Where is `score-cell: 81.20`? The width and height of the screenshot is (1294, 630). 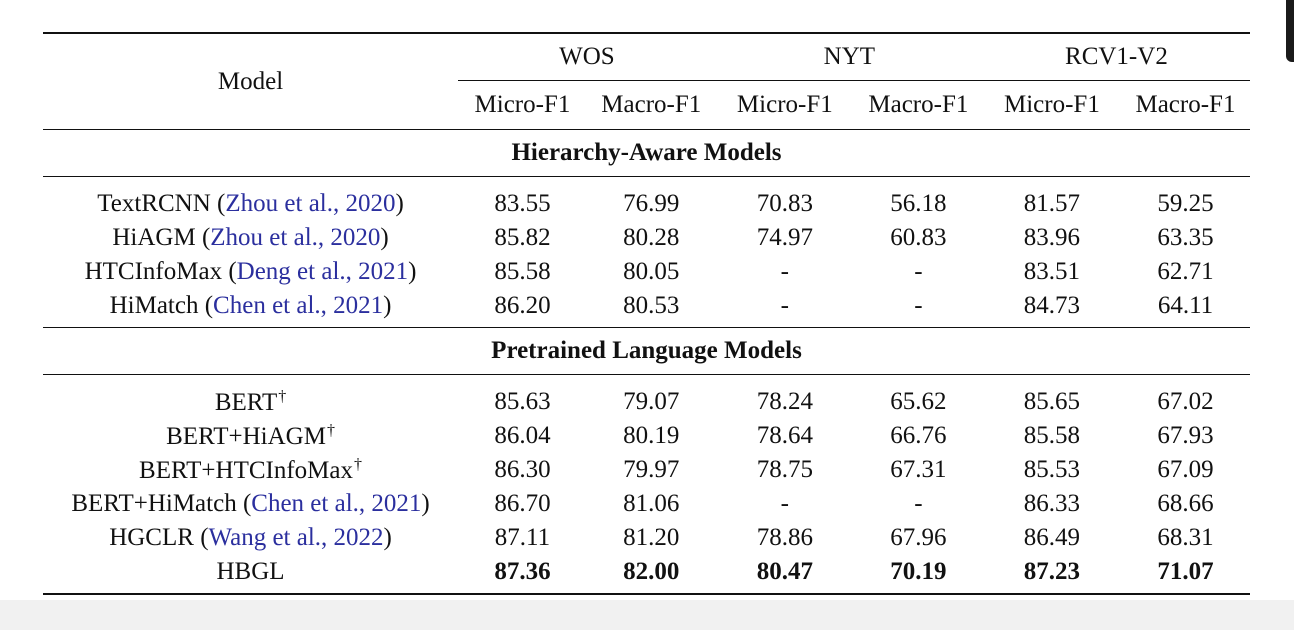 score-cell: 81.20 is located at coordinates (651, 537).